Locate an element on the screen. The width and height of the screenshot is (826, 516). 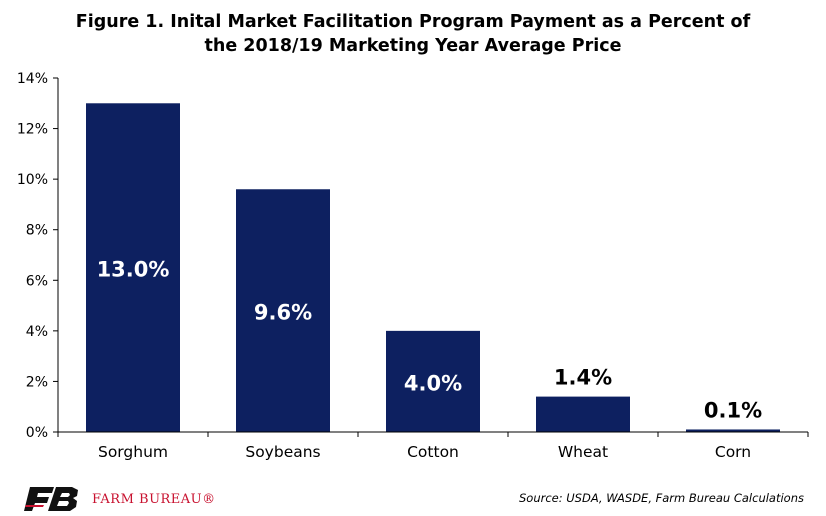
bar-cotton is located at coordinates (433, 381).